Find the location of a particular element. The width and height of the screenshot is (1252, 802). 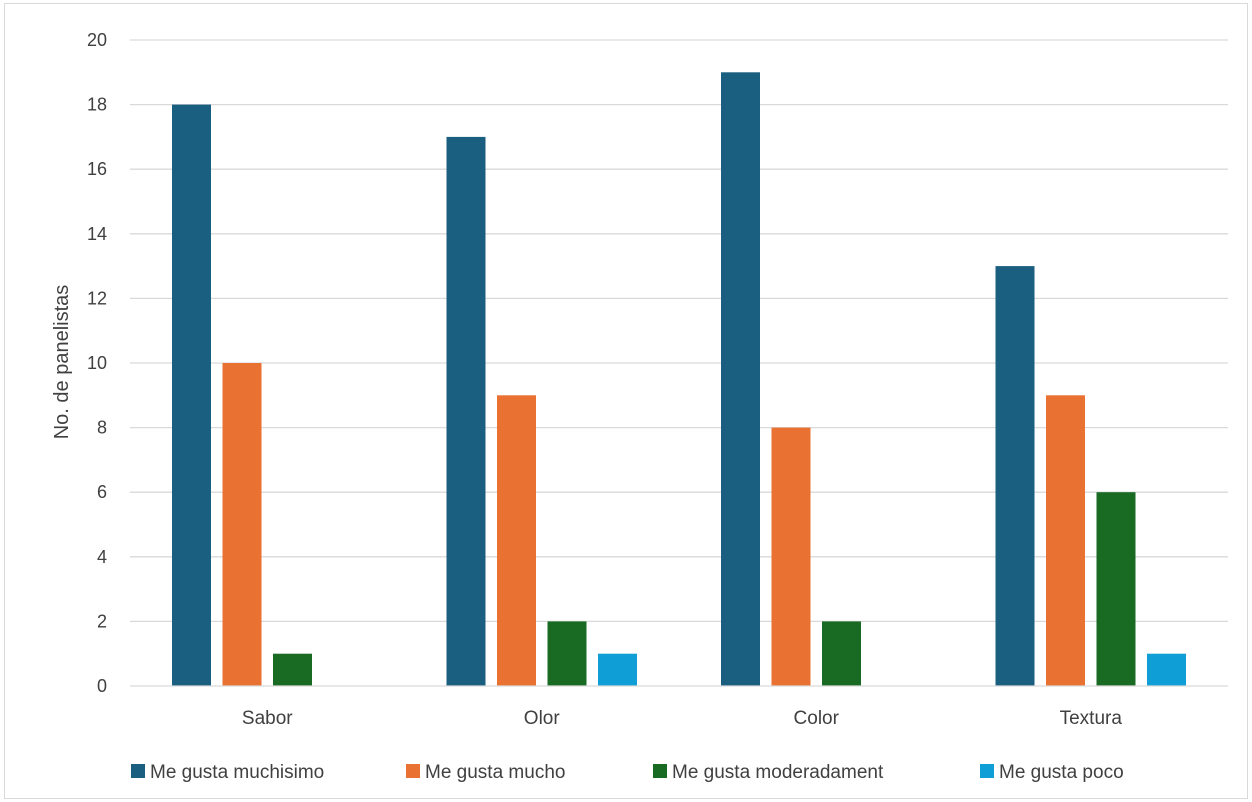

legend-label: Me gusta mucho is located at coordinates (495, 772).